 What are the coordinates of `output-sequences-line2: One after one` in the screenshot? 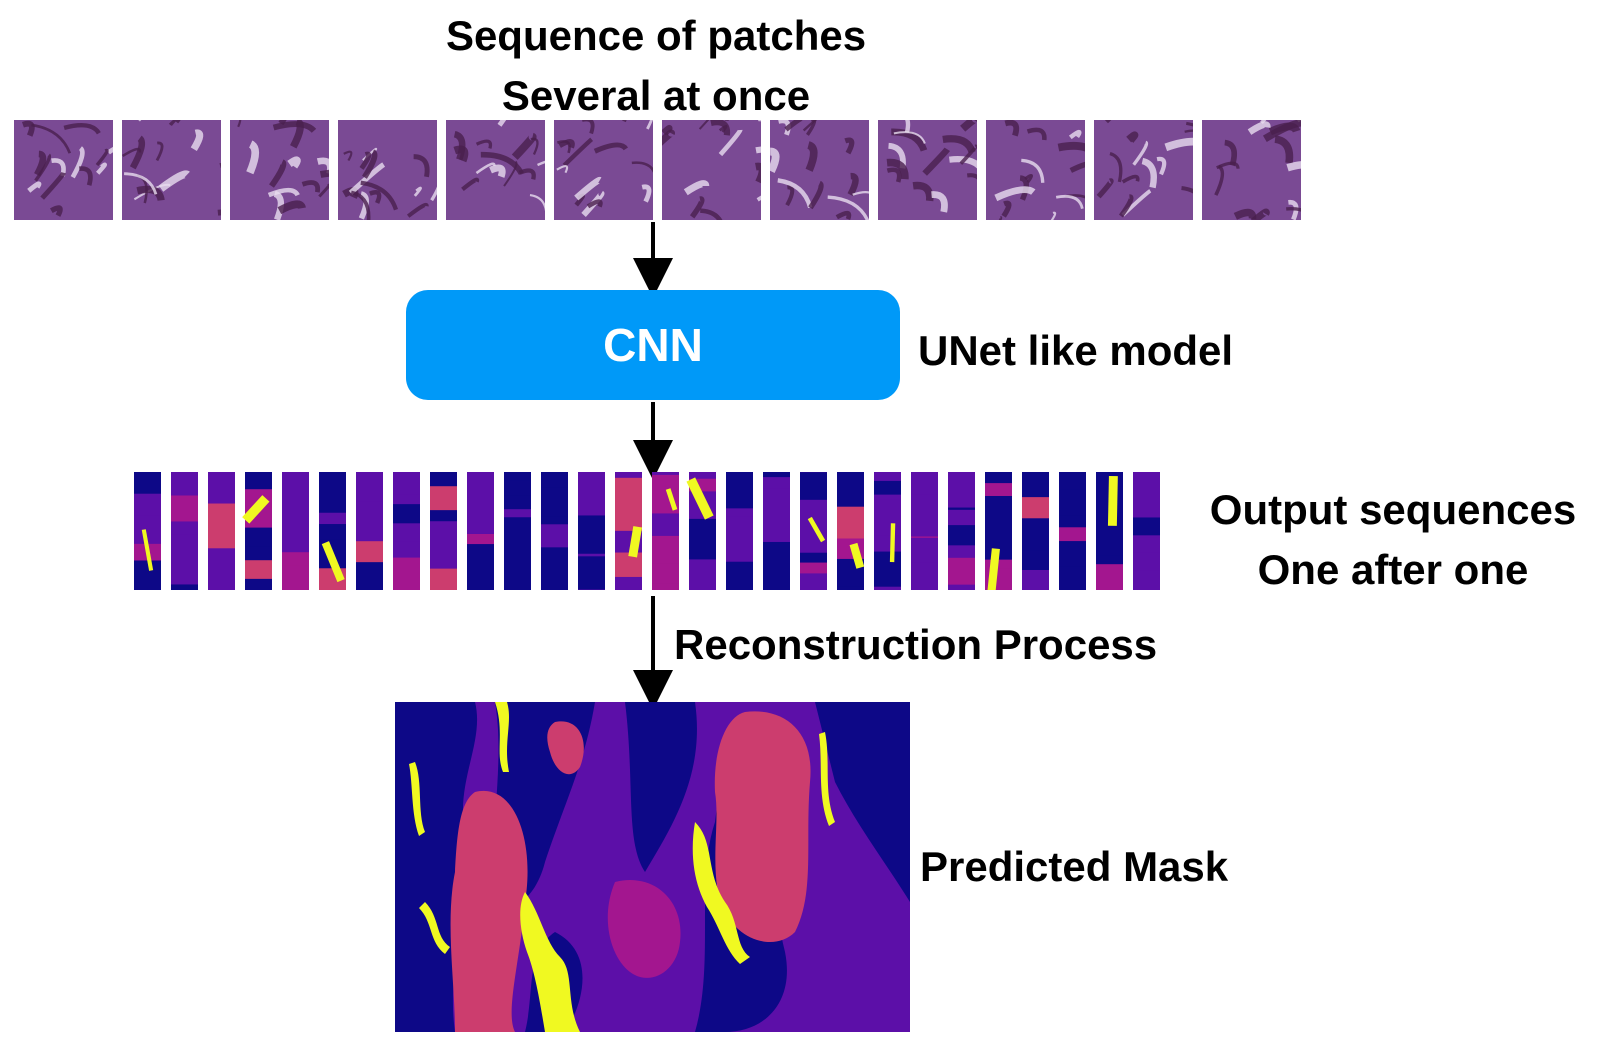 It's located at (1393, 569).